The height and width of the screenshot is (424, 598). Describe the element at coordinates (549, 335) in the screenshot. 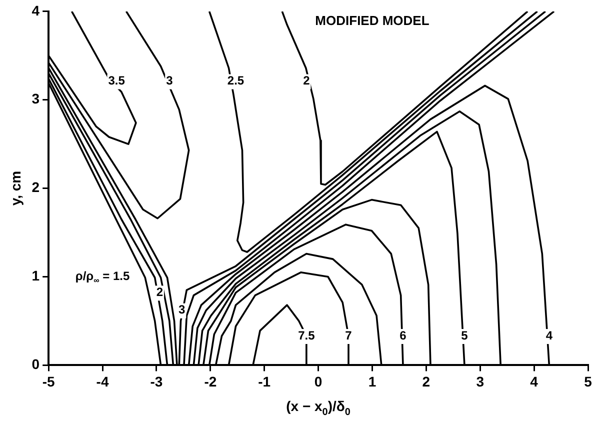

I see `annotation: 4` at that location.